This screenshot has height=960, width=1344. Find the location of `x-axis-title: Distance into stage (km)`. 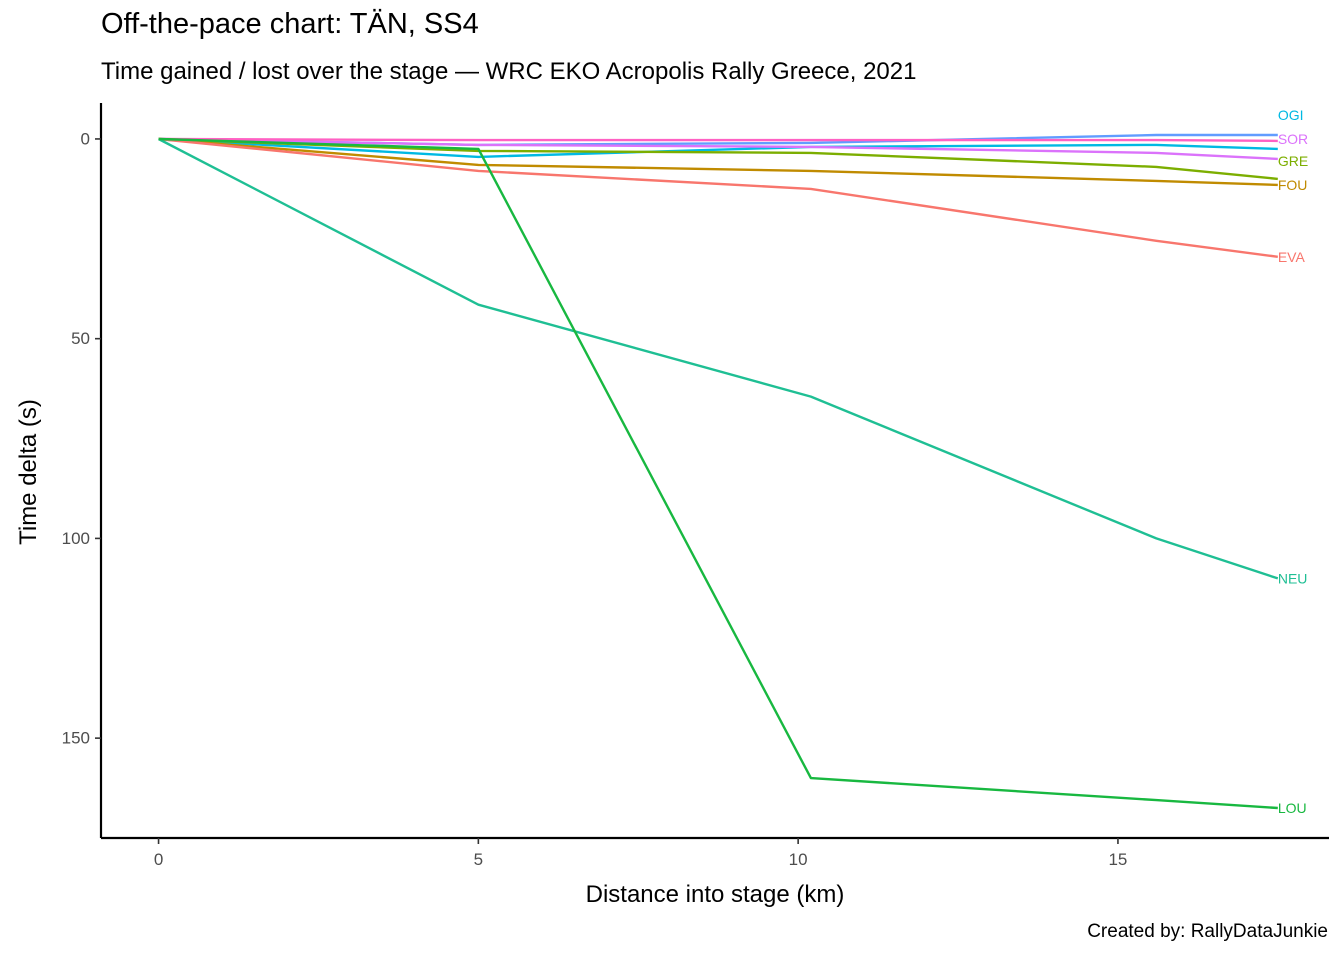

x-axis-title: Distance into stage (km) is located at coordinates (715, 894).